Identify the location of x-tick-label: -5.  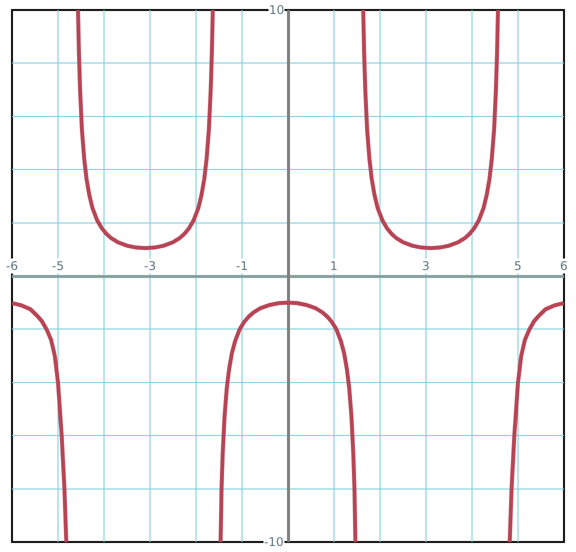
(58, 266).